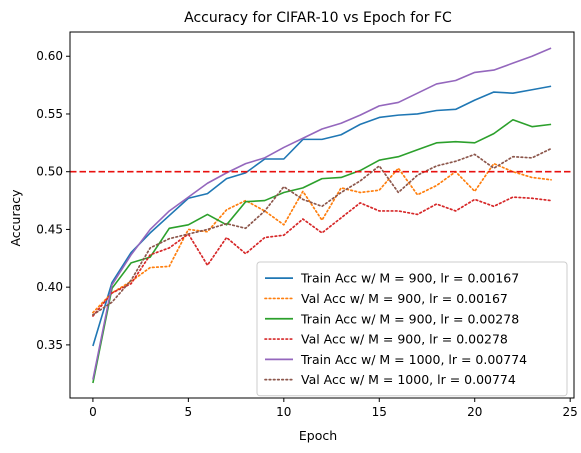  I want to click on legend-label-3: Train Acc w/ M = 900, lr = 0.00278, so click(409, 318).